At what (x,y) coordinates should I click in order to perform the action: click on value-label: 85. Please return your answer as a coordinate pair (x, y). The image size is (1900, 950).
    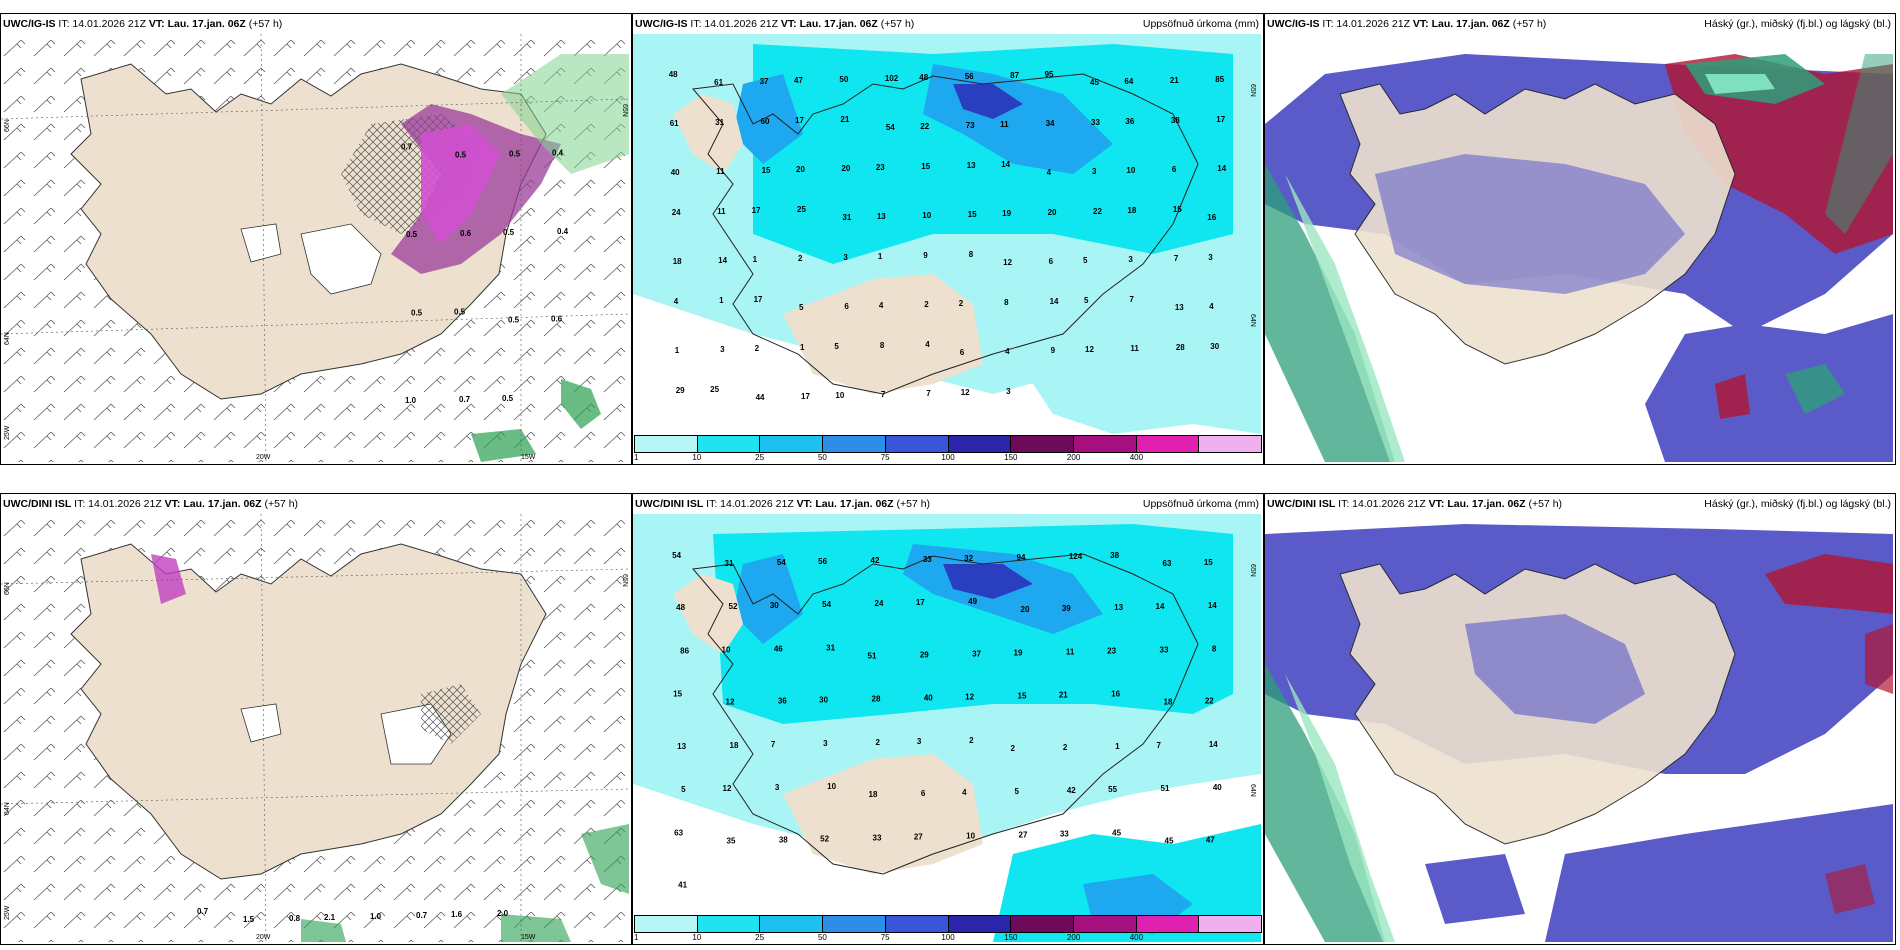
    Looking at the image, I should click on (1219, 79).